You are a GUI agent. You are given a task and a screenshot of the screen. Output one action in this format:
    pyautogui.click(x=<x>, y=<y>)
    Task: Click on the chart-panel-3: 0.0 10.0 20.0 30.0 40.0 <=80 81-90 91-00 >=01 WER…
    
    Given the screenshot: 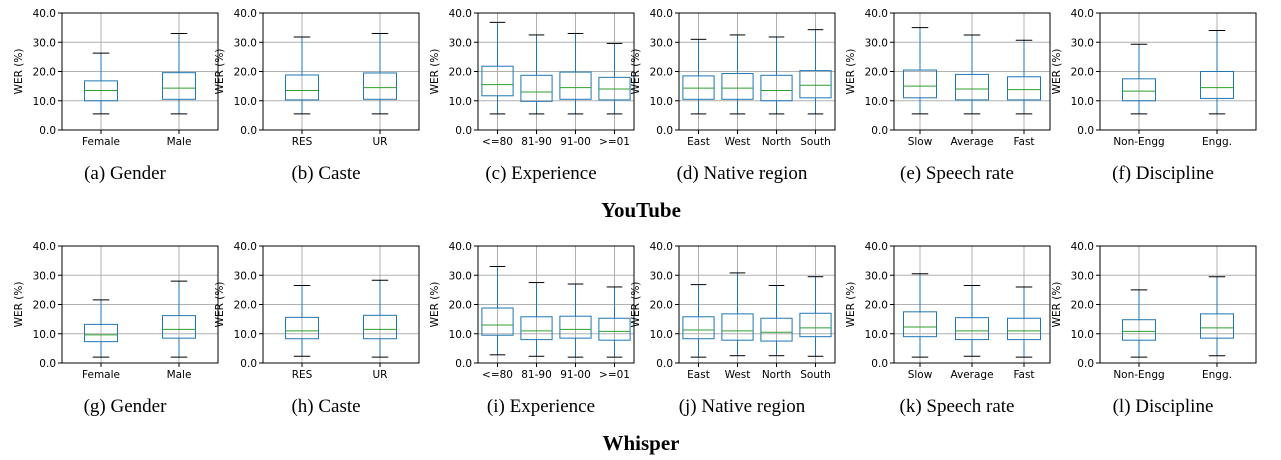 What is the action you would take?
    pyautogui.click(x=532, y=96)
    